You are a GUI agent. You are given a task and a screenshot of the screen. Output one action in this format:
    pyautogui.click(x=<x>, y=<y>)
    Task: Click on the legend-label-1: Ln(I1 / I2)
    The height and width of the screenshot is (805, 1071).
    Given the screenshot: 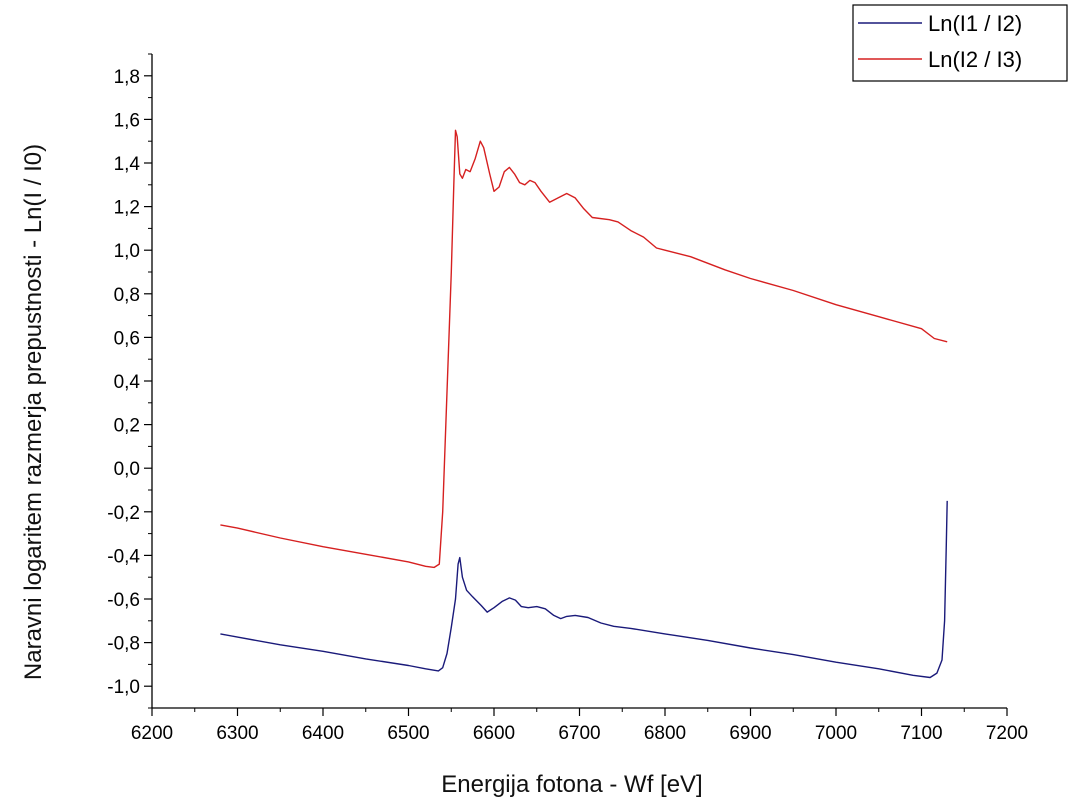 What is the action you would take?
    pyautogui.click(x=975, y=23)
    